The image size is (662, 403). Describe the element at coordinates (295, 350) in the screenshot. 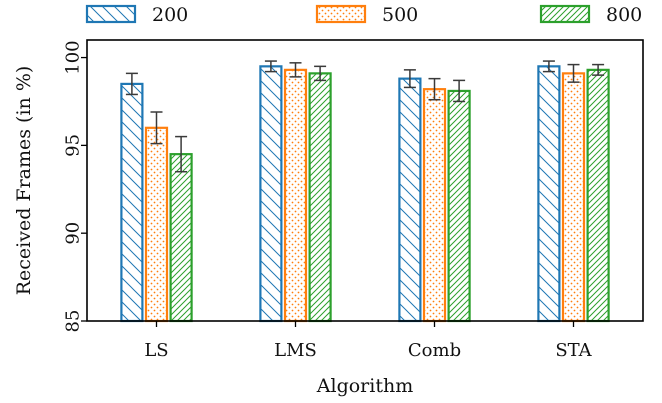

I see `x-tick-label: LMS` at that location.